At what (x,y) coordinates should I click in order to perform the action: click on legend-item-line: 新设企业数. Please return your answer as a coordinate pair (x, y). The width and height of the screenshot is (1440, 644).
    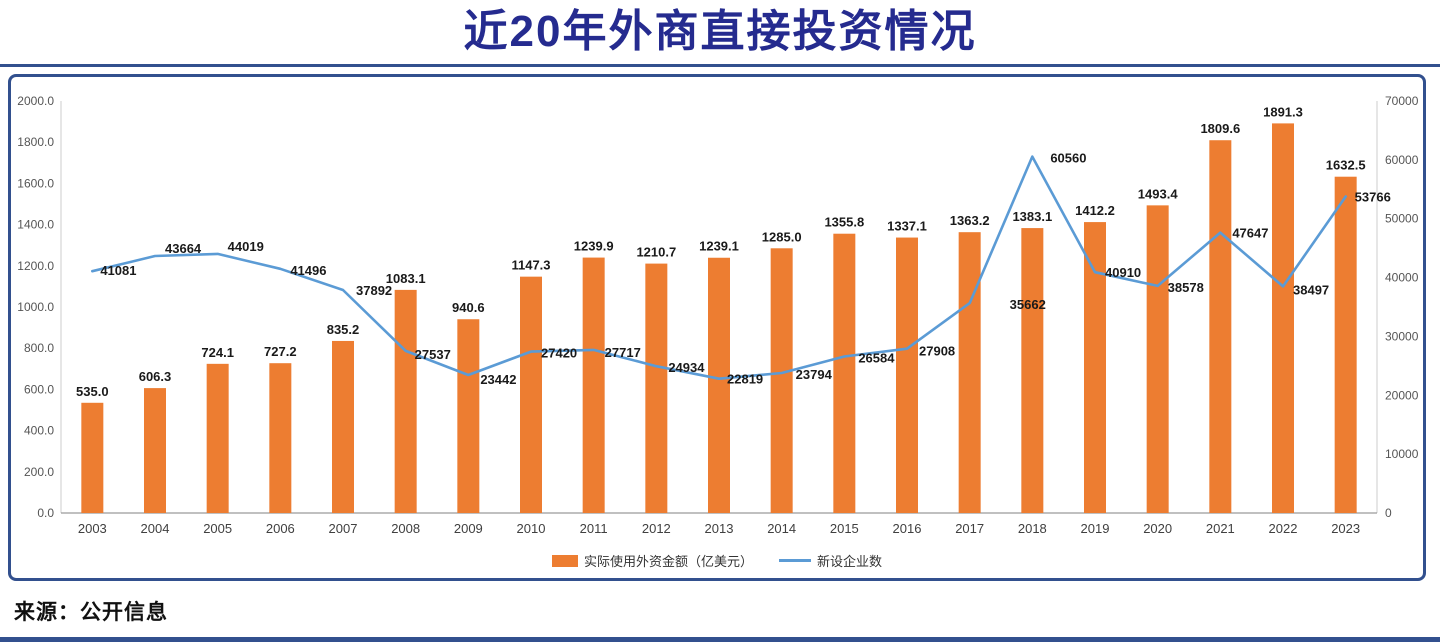
    Looking at the image, I should click on (830, 560).